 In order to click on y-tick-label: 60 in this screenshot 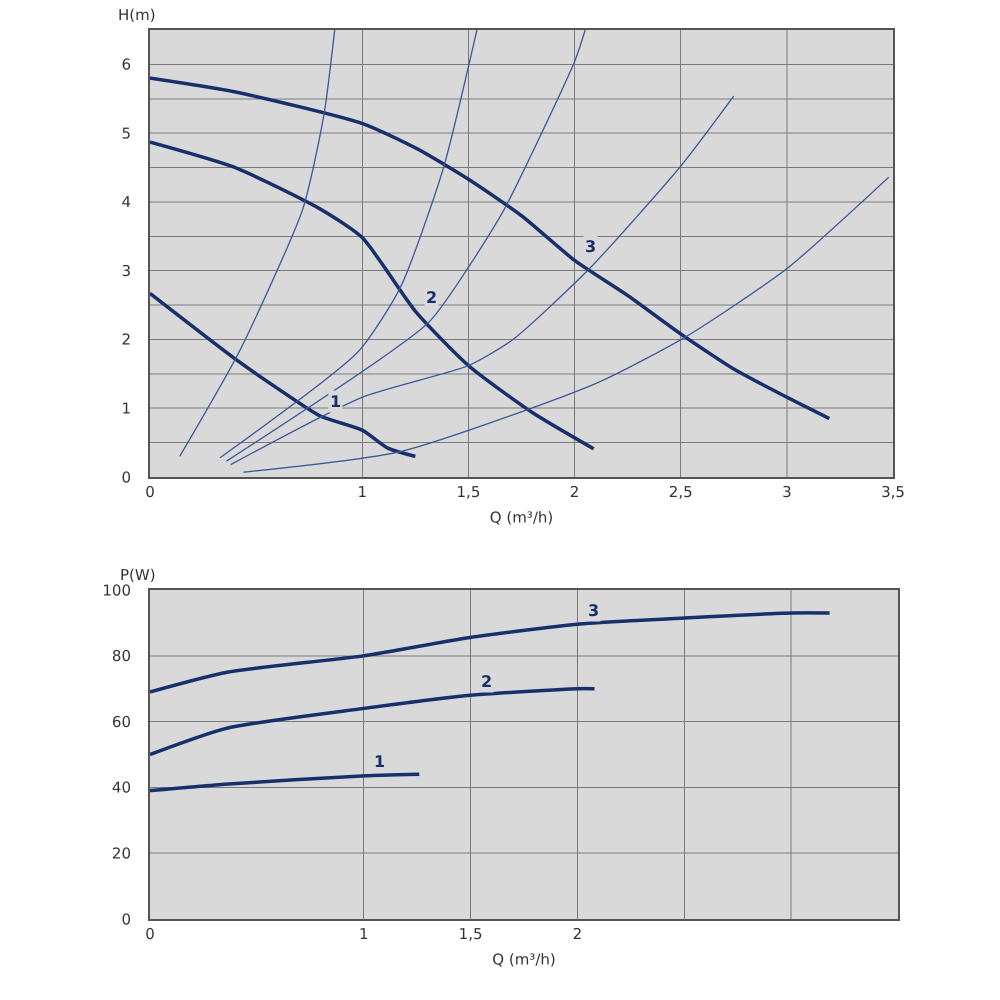, I will do `click(121, 721)`.